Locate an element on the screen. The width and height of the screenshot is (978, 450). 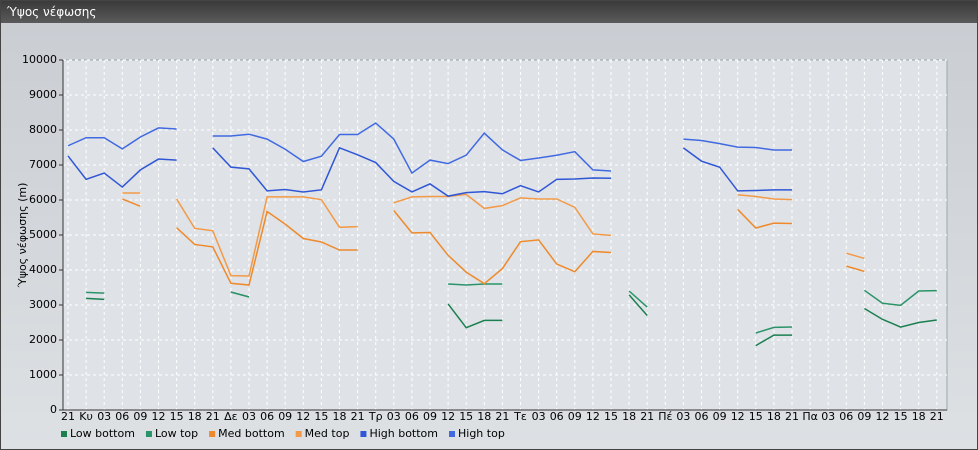
y-tick-label: 9000 is located at coordinates (43, 94).